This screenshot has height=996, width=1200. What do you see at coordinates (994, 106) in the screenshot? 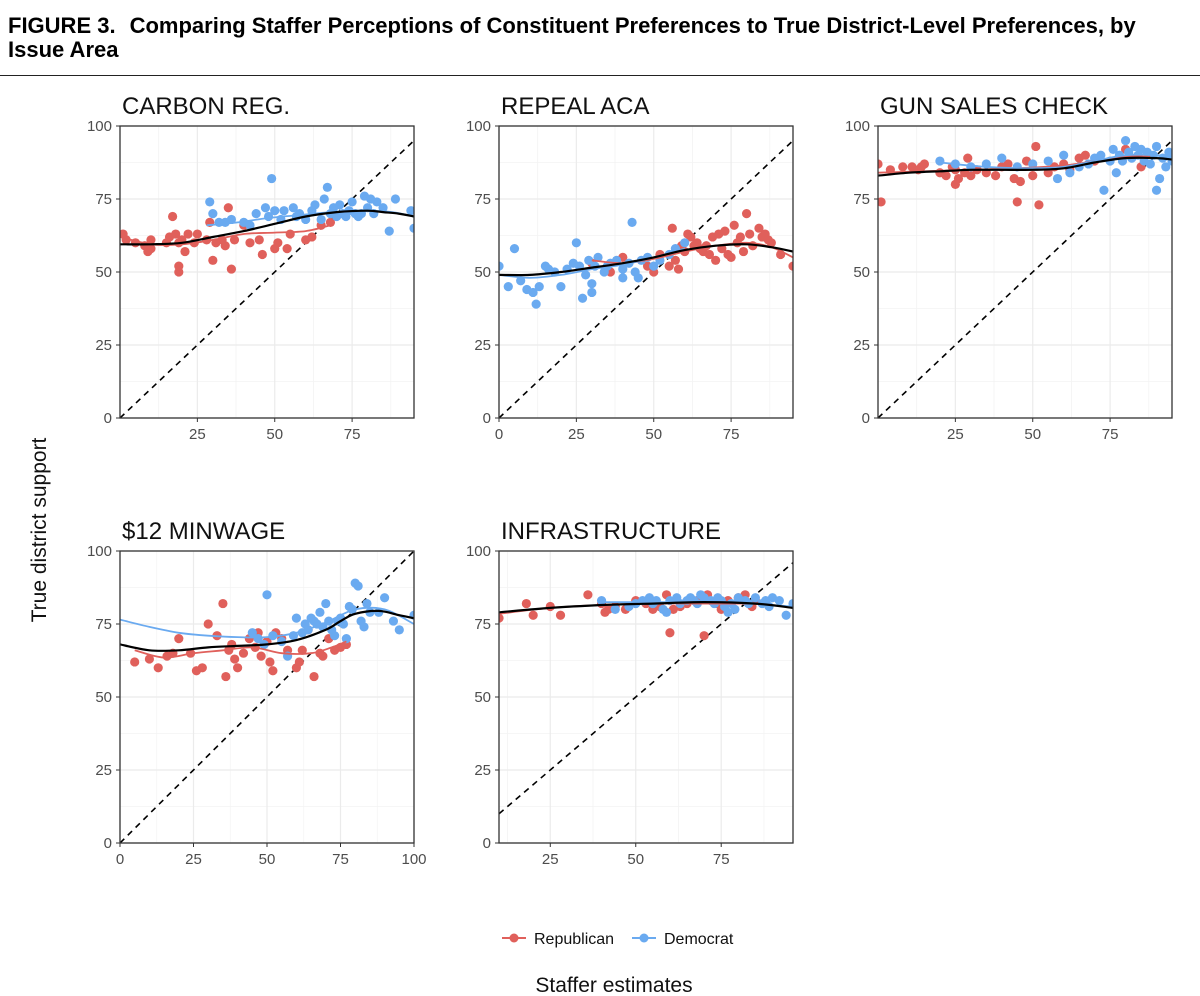
I see `panel-title: GUN SALES CHECK` at bounding box center [994, 106].